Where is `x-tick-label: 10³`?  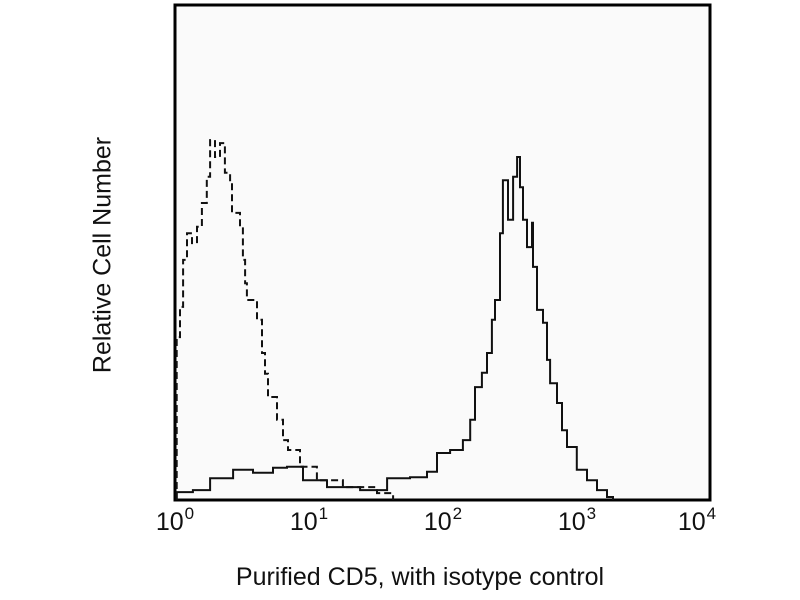 x-tick-label: 10³ is located at coordinates (577, 520).